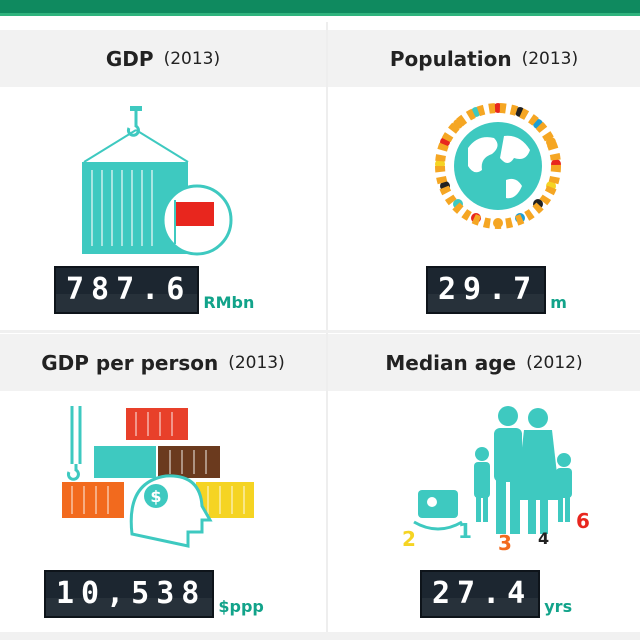  I want to click on container-crane-flag-icon, so click(157, 181).